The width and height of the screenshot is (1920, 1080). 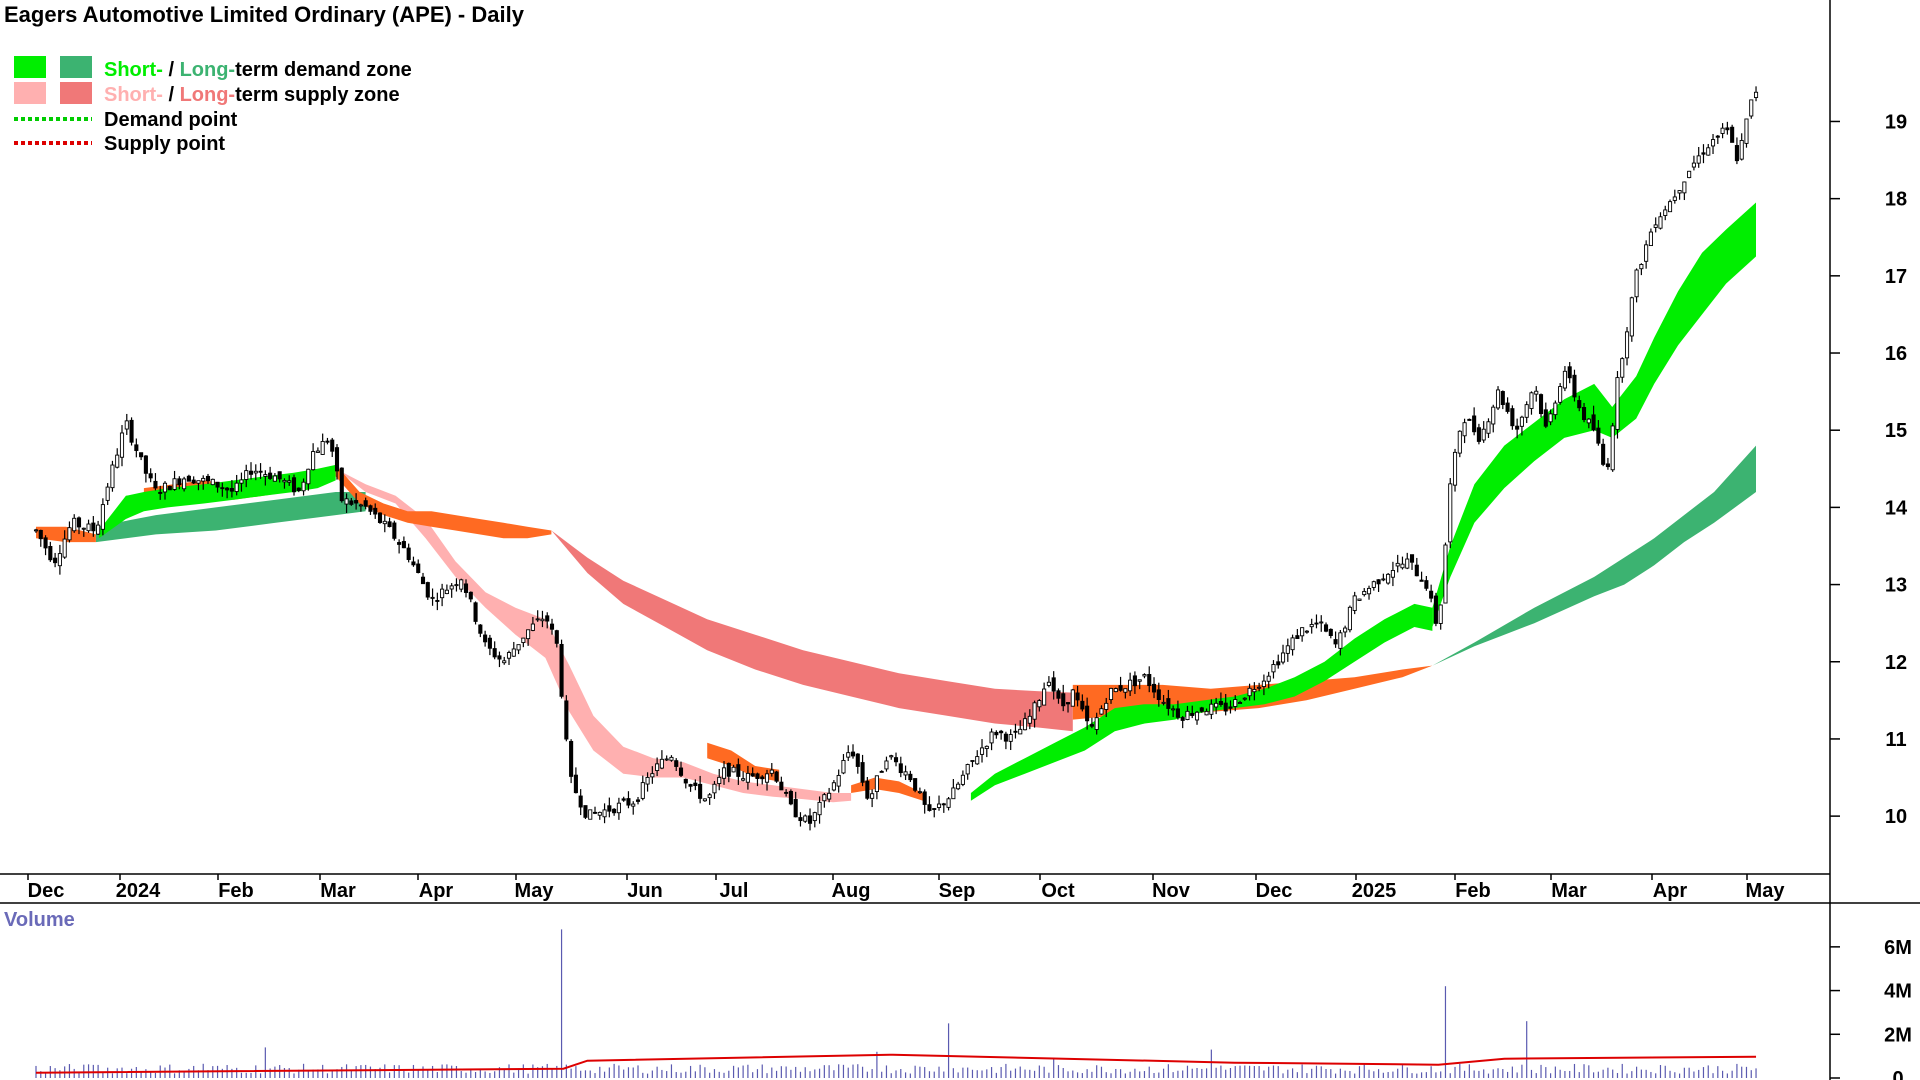 I want to click on x-tick-label: May, so click(x=1766, y=891).